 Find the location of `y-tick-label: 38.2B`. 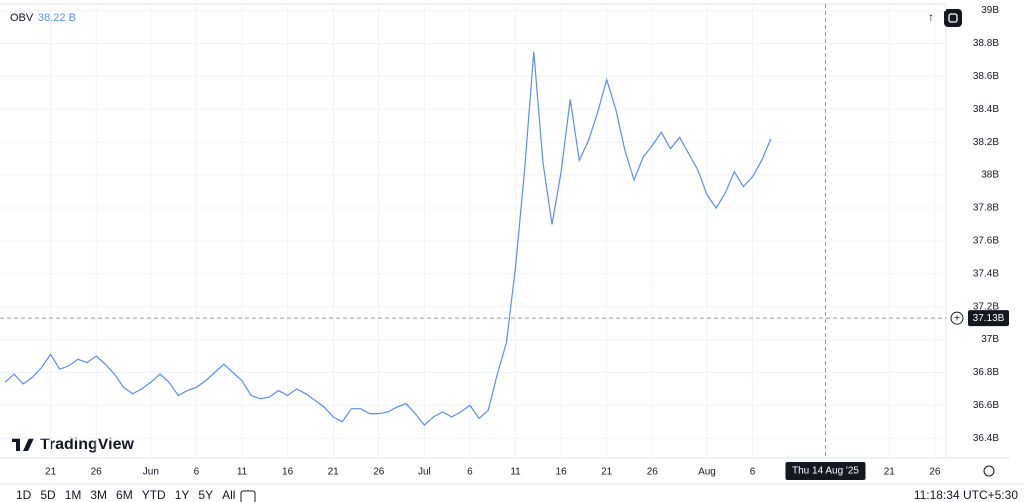

y-tick-label: 38.2B is located at coordinates (986, 142).